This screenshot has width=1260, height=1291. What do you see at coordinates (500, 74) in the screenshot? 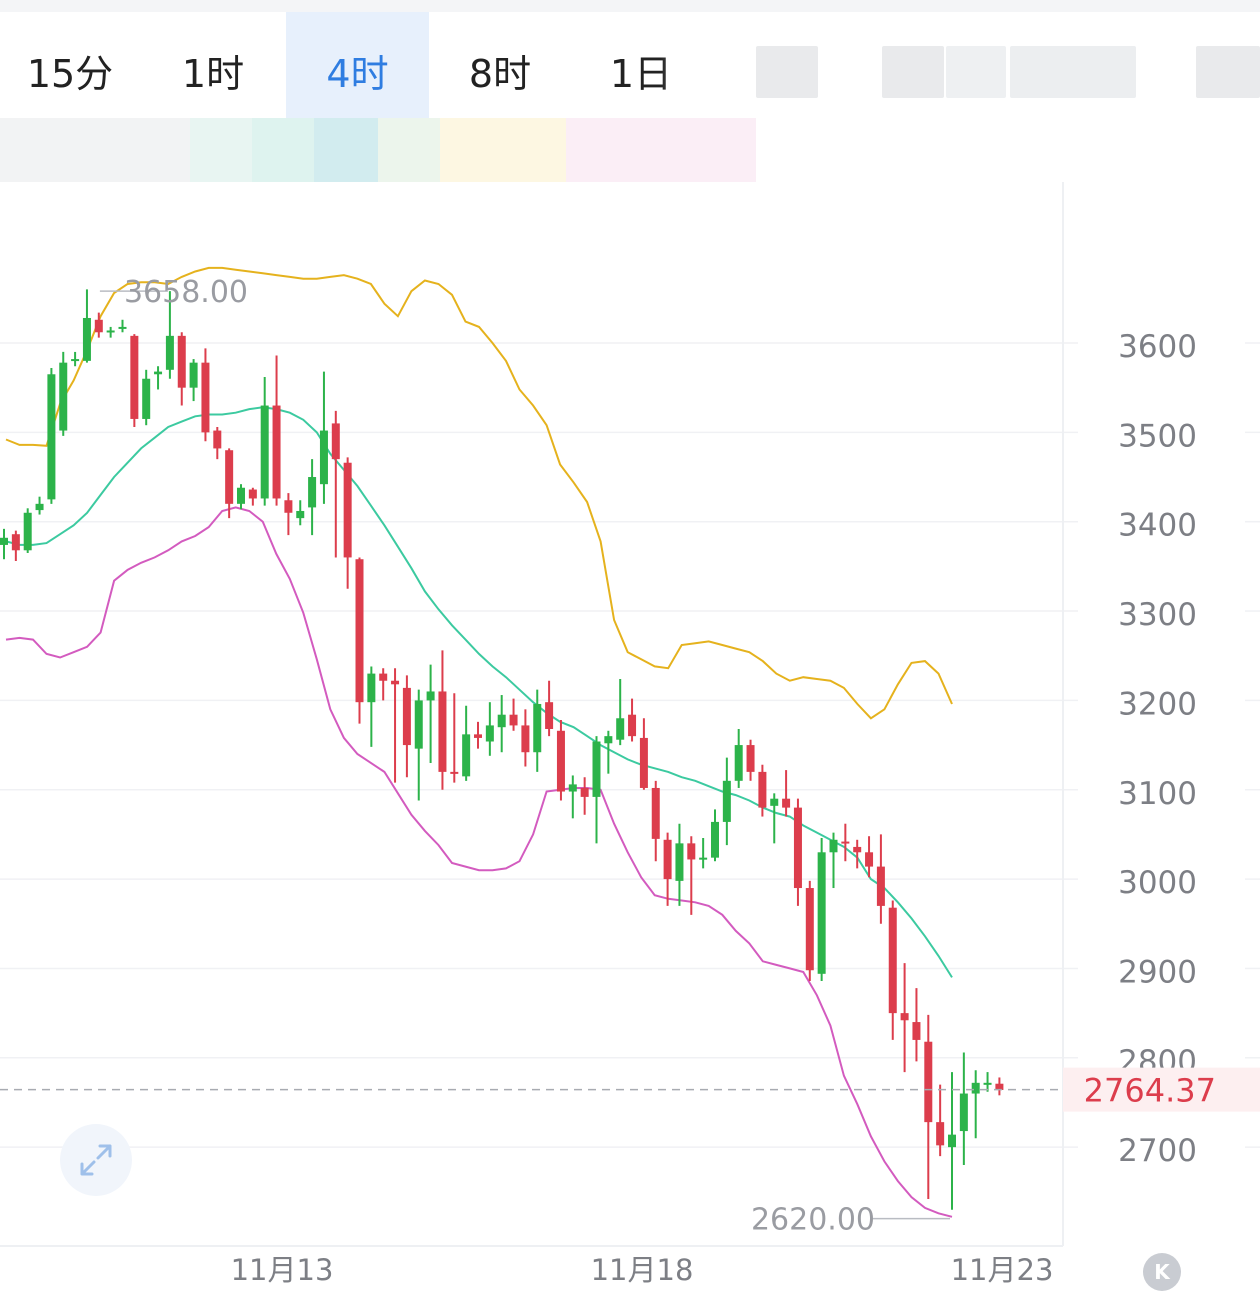
I see `tab-8h: 8时` at bounding box center [500, 74].